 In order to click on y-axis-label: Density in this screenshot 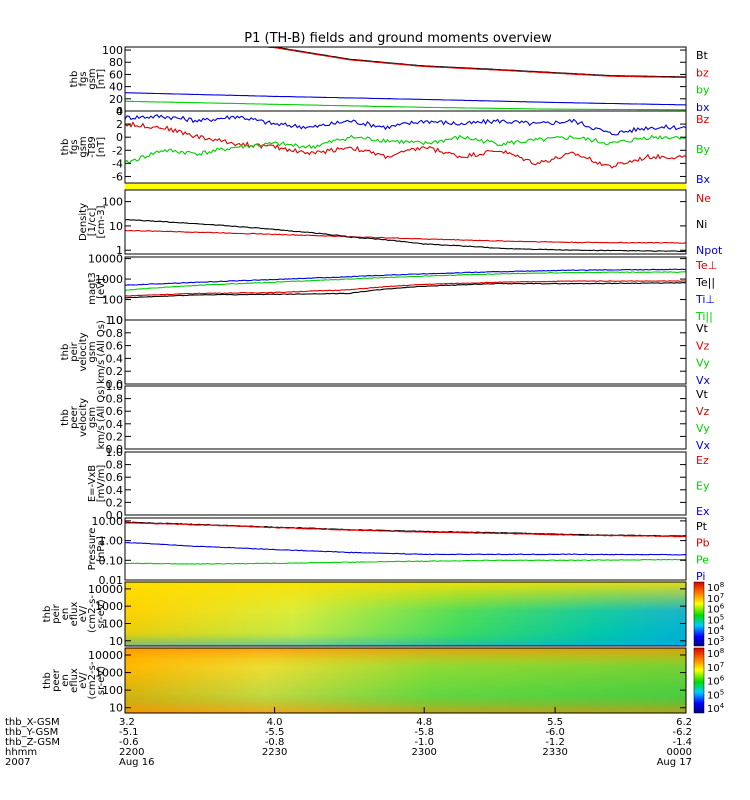, I will do `click(83, 222)`.